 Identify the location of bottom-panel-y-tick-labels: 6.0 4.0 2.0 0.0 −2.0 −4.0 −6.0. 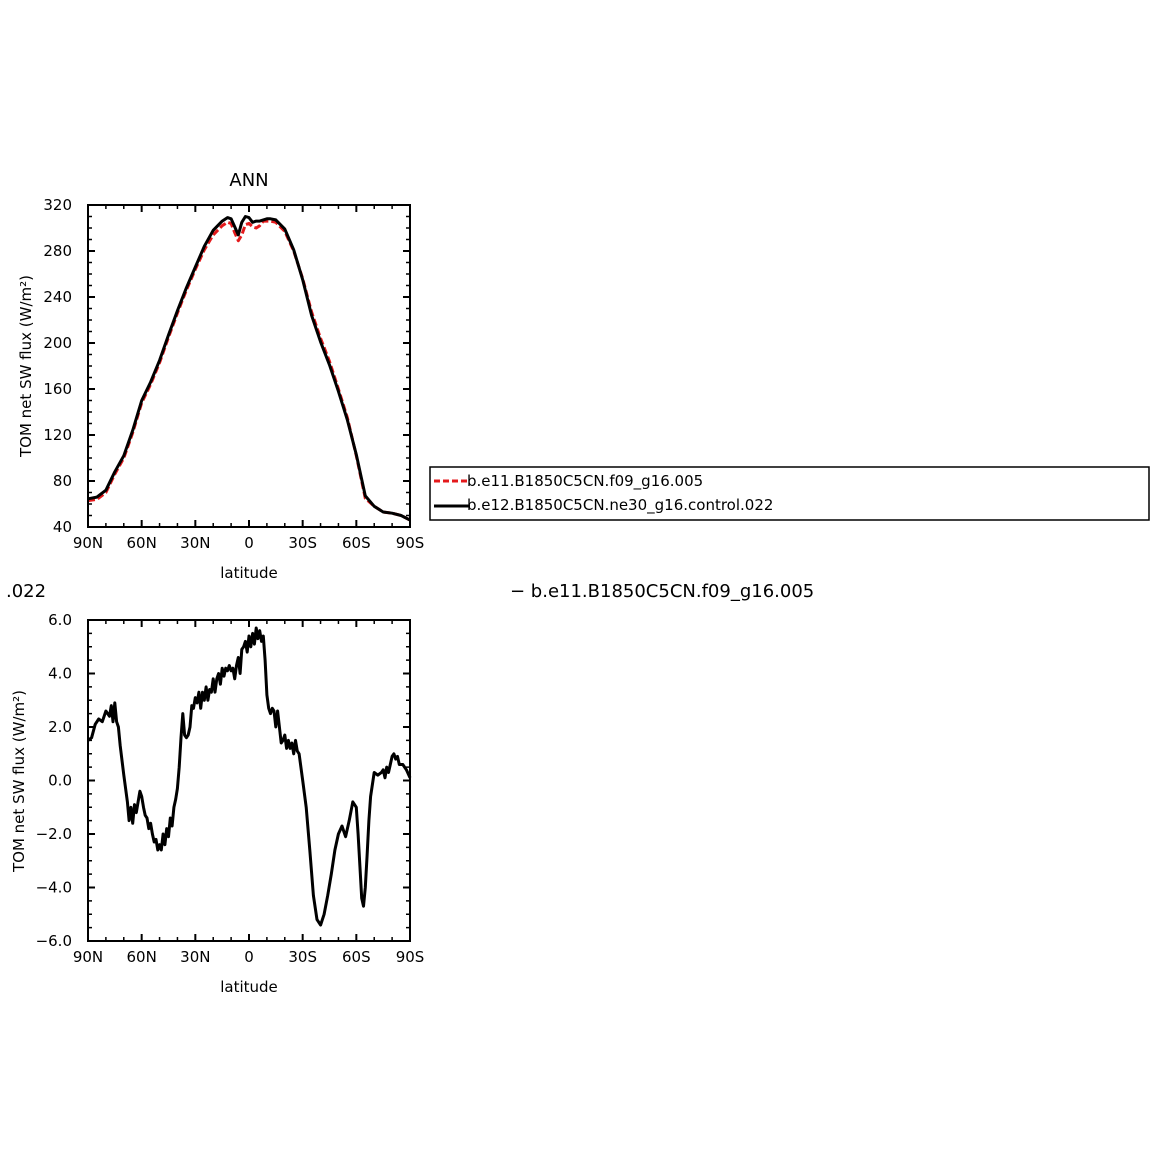
(54, 780).